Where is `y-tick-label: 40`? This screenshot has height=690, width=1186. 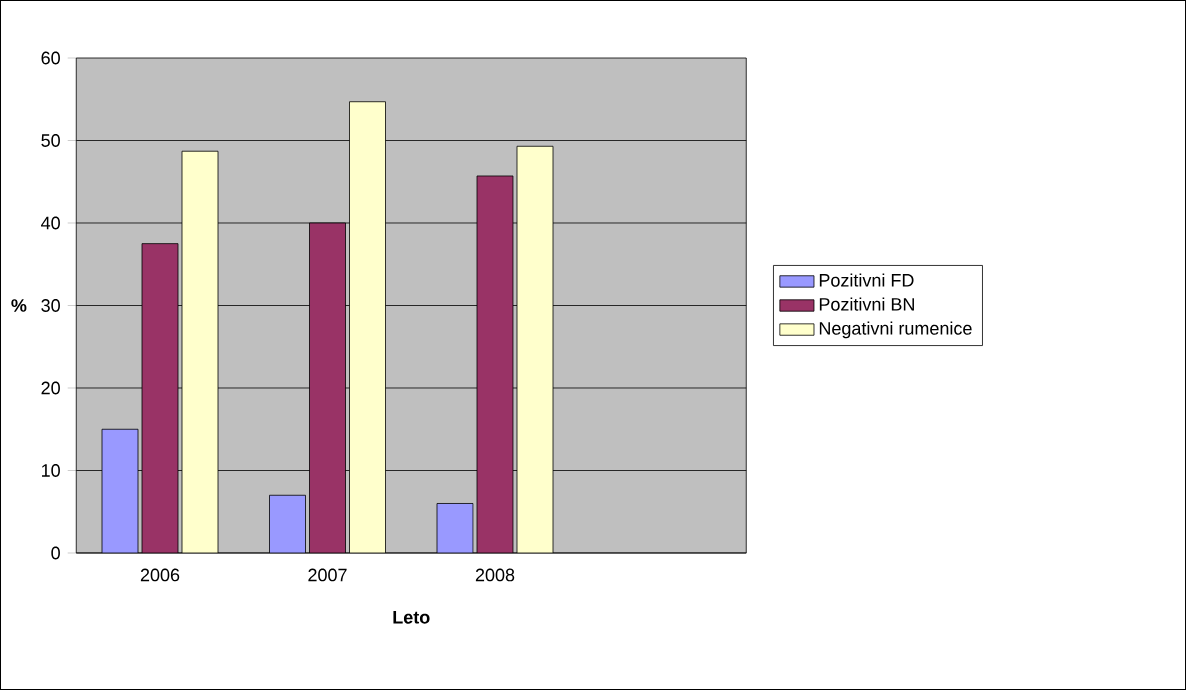
y-tick-label: 40 is located at coordinates (50, 223).